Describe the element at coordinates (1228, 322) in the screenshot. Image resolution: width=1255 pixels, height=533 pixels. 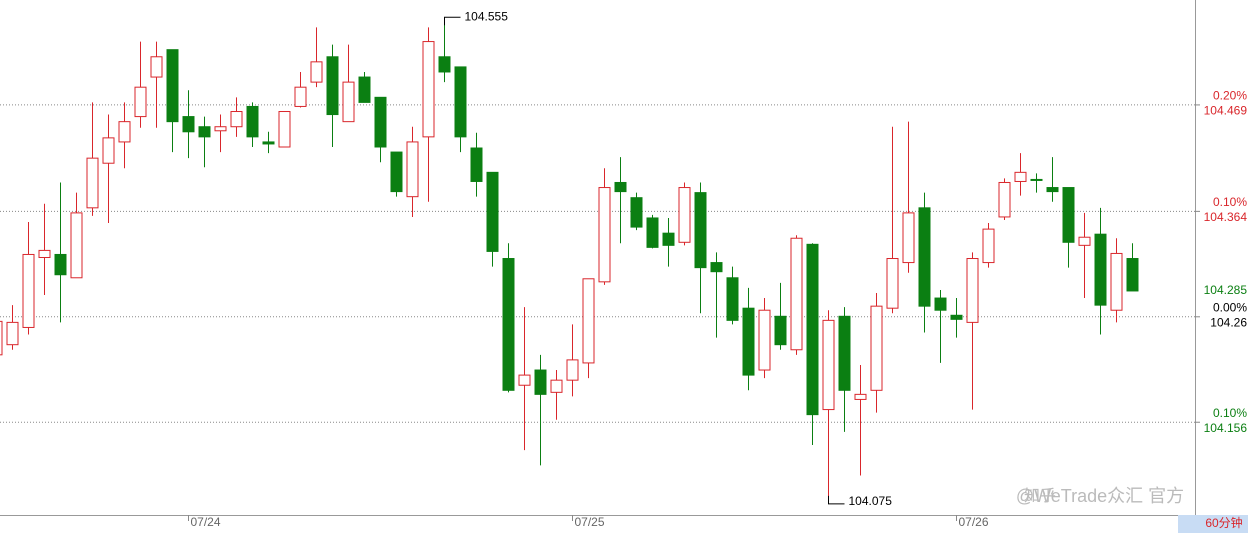
I see `y-tick-label: 104.26` at that location.